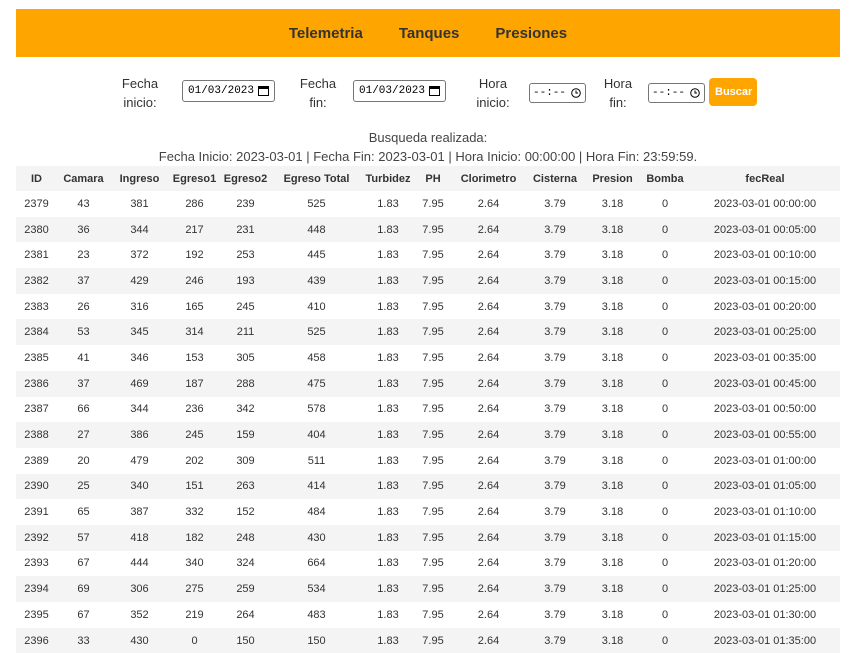 The image size is (856, 653). I want to click on cell-egreso-total: 484, so click(316, 512).